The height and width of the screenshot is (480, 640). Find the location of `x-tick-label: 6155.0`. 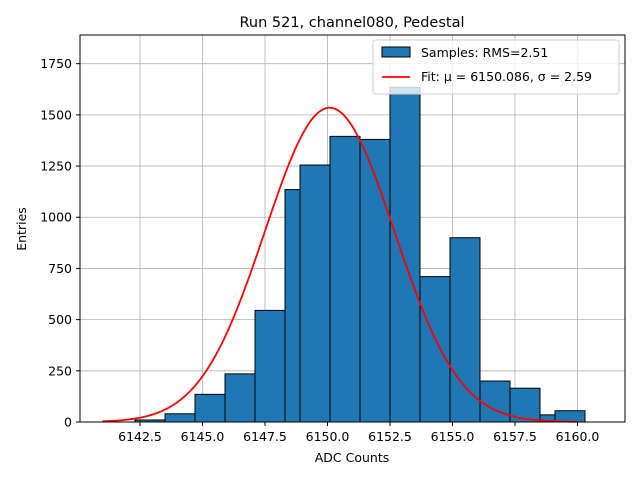

x-tick-label: 6155.0 is located at coordinates (453, 436).